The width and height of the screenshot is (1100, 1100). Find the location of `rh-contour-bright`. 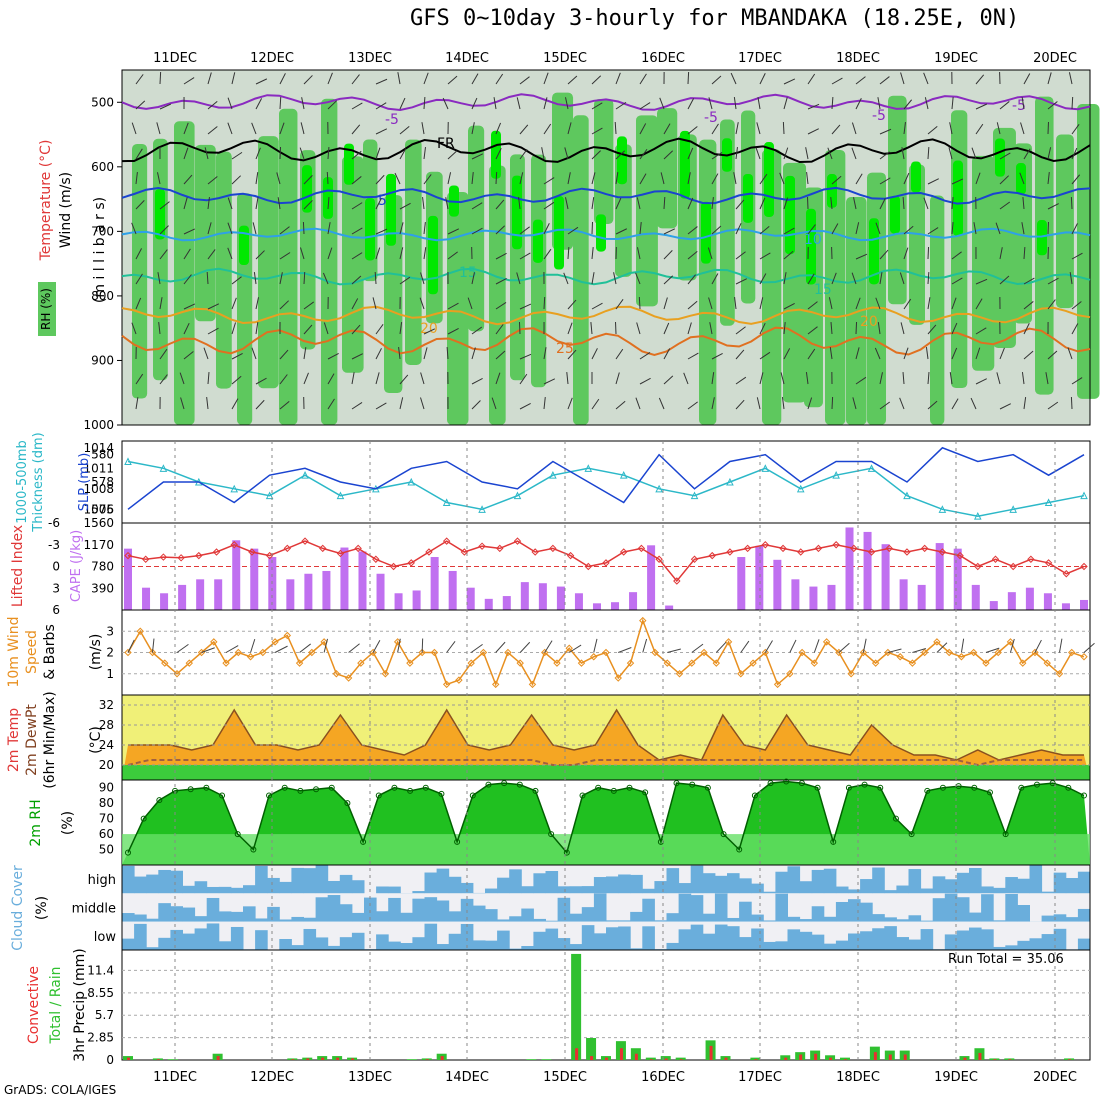

rh-contour-bright is located at coordinates (496, 154).